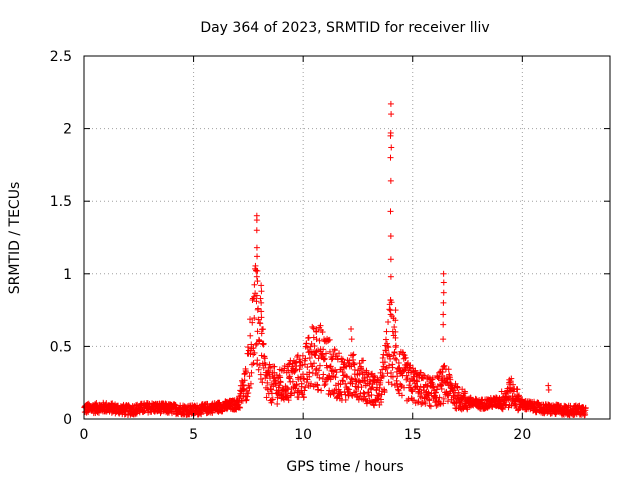 This screenshot has height=480, width=640. I want to click on x-tick-label: 20, so click(522, 435).